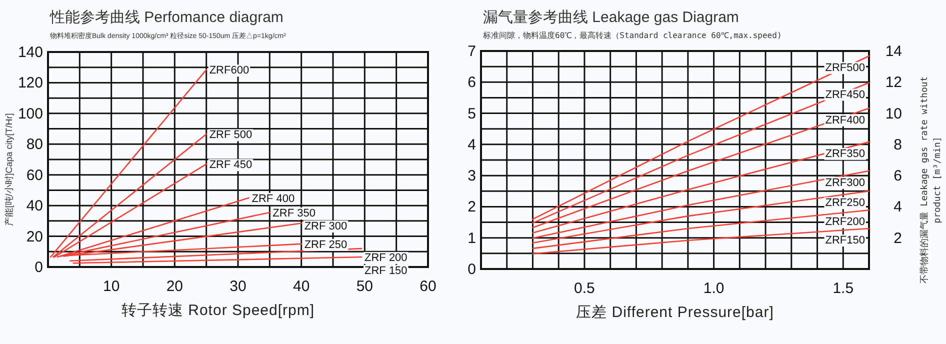 The image size is (946, 344). Describe the element at coordinates (898, 145) in the screenshot. I see `y2-tick-label: 8` at that location.